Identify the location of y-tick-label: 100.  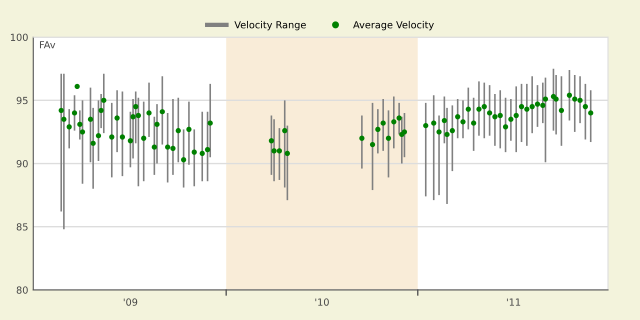
(19, 37).